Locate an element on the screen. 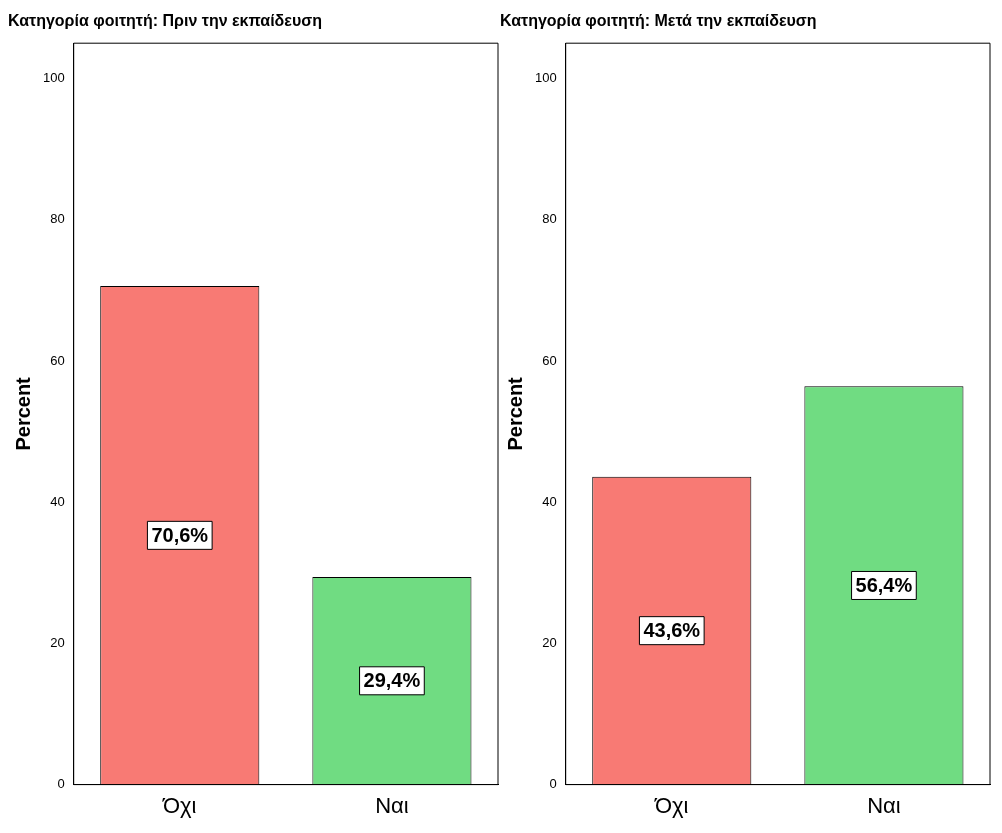 This screenshot has height=833, width=1002. data-label: 29,4% is located at coordinates (392, 680).